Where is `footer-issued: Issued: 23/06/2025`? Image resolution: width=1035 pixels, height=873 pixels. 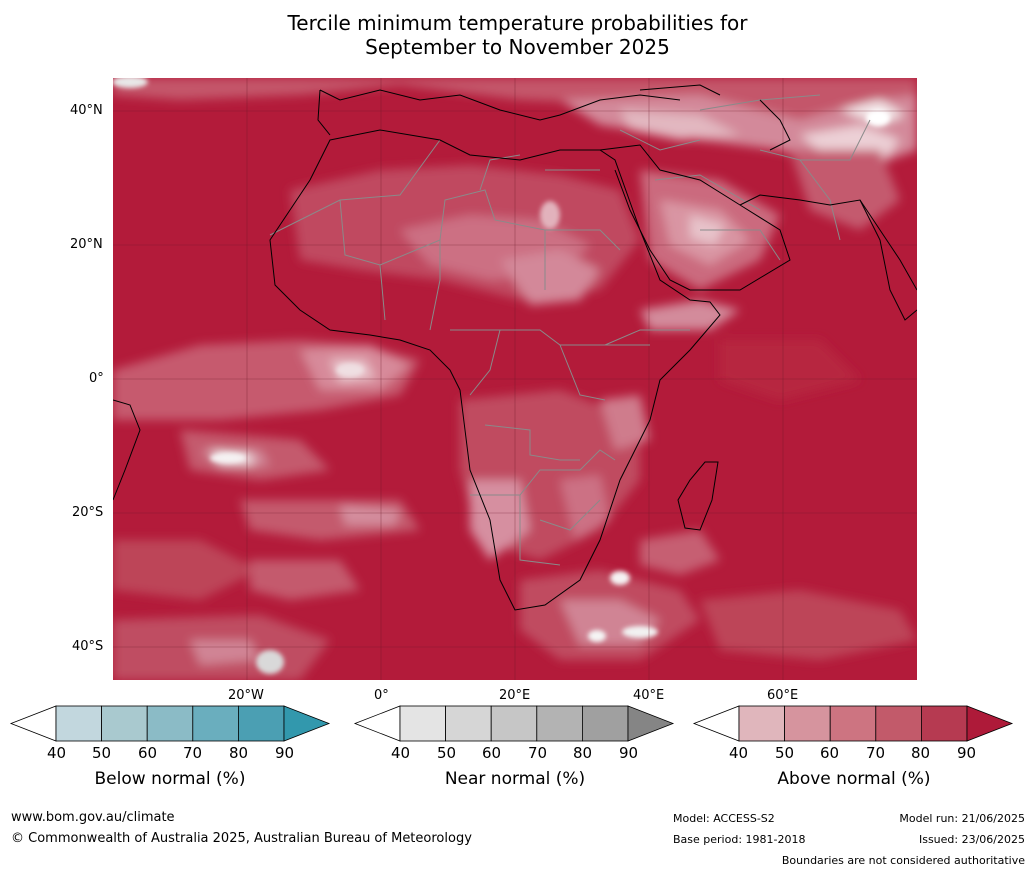 footer-issued: Issued: 23/06/2025 is located at coordinates (971, 839).